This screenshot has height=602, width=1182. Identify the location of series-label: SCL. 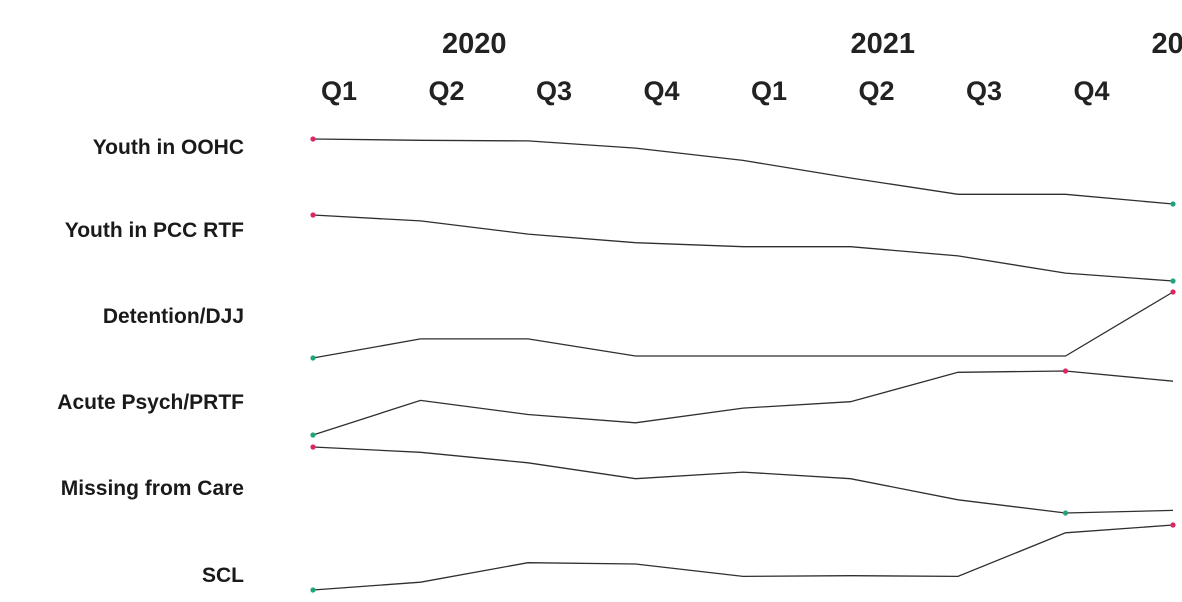
(223, 575).